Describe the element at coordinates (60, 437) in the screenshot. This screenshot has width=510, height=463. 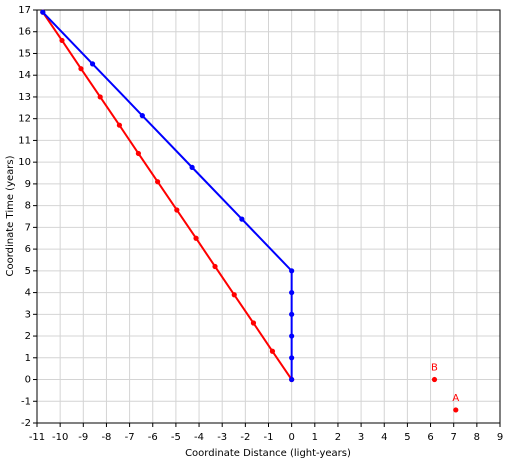
I see `x-tick-label: -10` at that location.